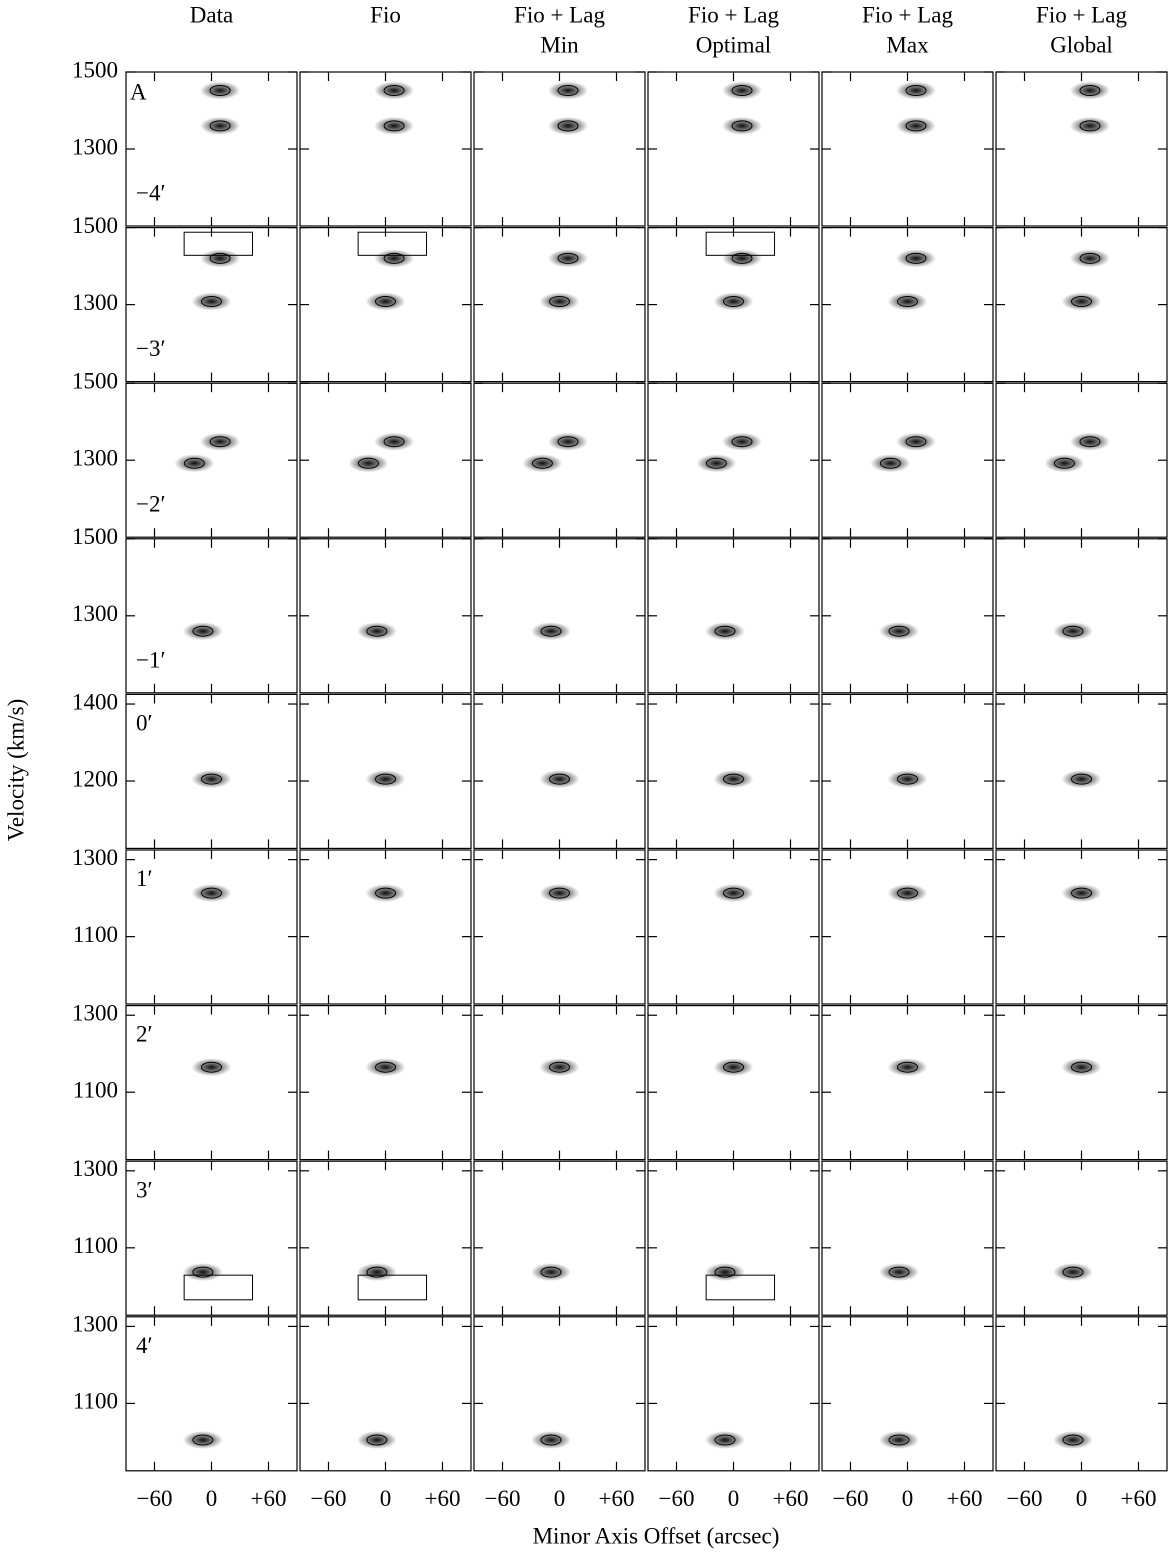 This screenshot has width=1169, height=1557. I want to click on x-axis-label: Minor Axis Offset (arcsec), so click(656, 1535).